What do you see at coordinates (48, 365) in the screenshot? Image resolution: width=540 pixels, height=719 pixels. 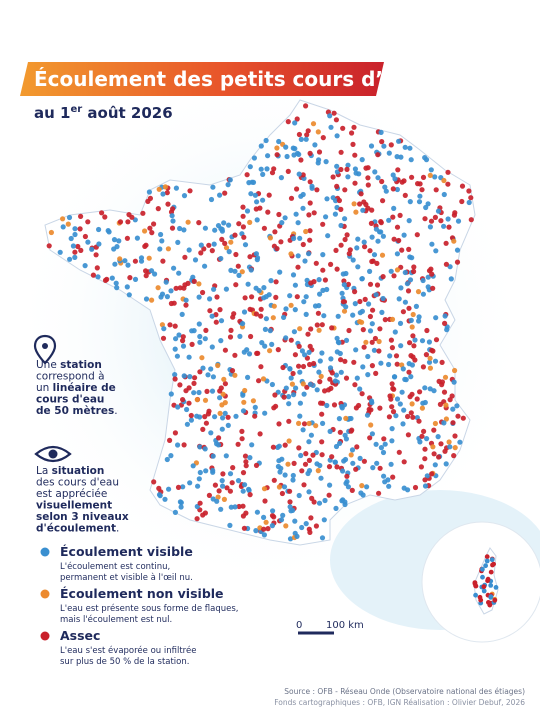 I see `note-segment: Une` at bounding box center [48, 365].